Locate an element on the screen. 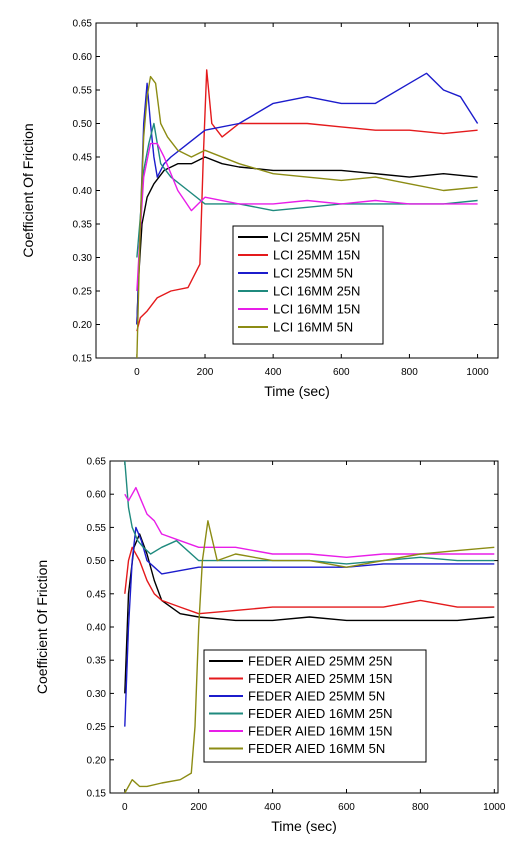 The width and height of the screenshot is (524, 855). legend-label: FEDER AIED 16MM 15N is located at coordinates (320, 731).